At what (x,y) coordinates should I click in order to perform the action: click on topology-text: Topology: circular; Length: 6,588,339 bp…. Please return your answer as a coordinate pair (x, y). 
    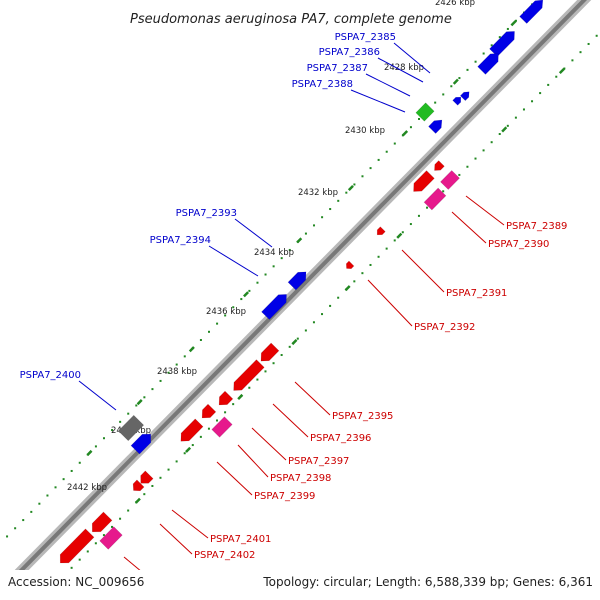
    Looking at the image, I should click on (427, 582).